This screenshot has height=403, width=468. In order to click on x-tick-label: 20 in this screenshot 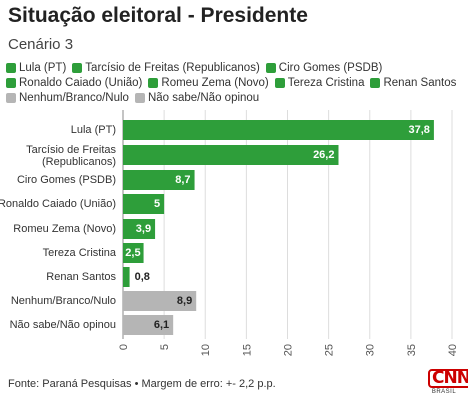, I will do `click(288, 350)`.